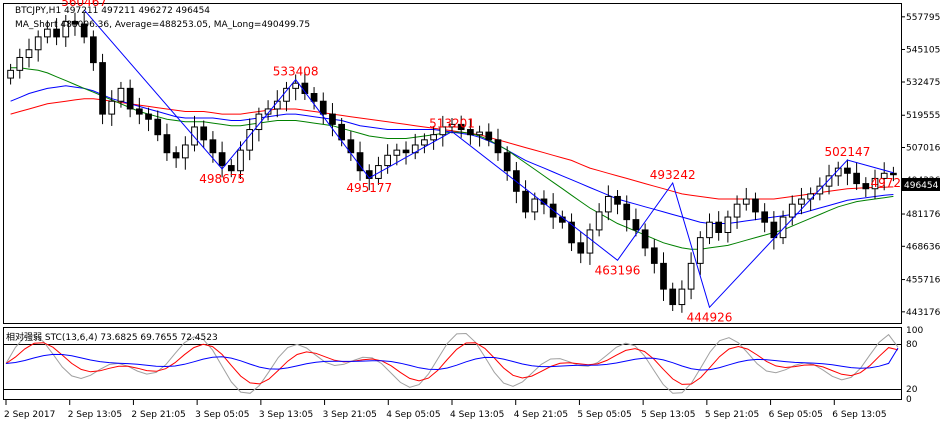 The width and height of the screenshot is (942, 432). What do you see at coordinates (29, 415) in the screenshot?
I see `time-tick-label: 2 Sep 2017` at bounding box center [29, 415].